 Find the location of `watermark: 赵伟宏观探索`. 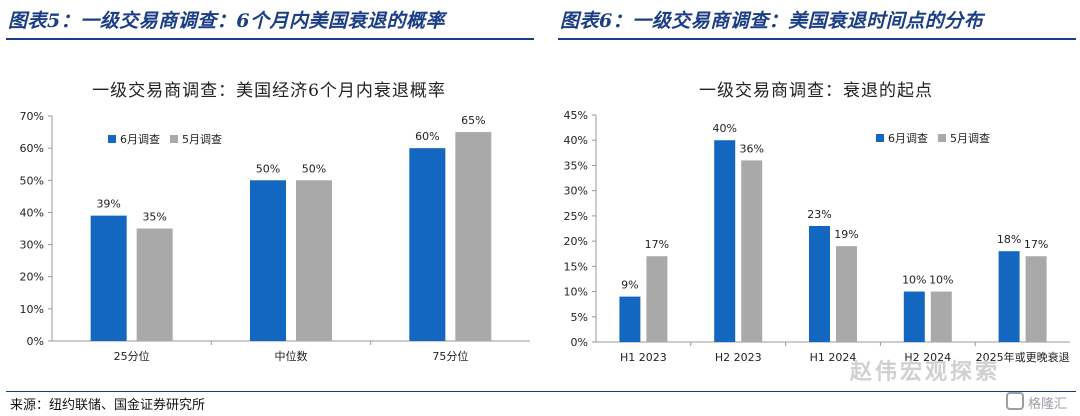

watermark: 赵伟宏观探索 is located at coordinates (925, 372).